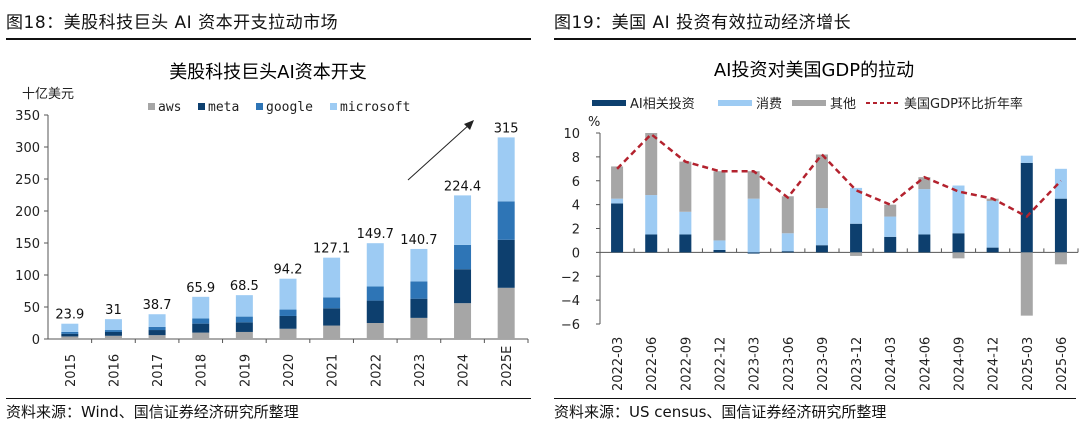  What do you see at coordinates (419, 328) in the screenshot?
I see `bar-aws-2023` at bounding box center [419, 328].